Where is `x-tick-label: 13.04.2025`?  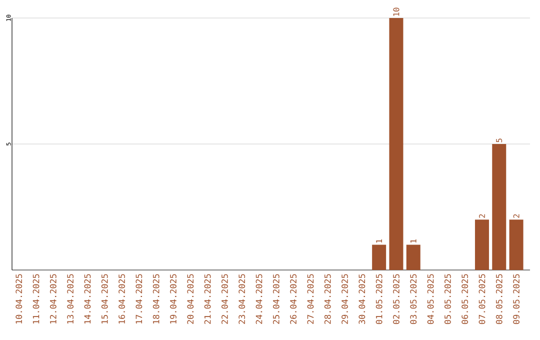
x-tick-label: 13.04.2025 is located at coordinates (70, 299).